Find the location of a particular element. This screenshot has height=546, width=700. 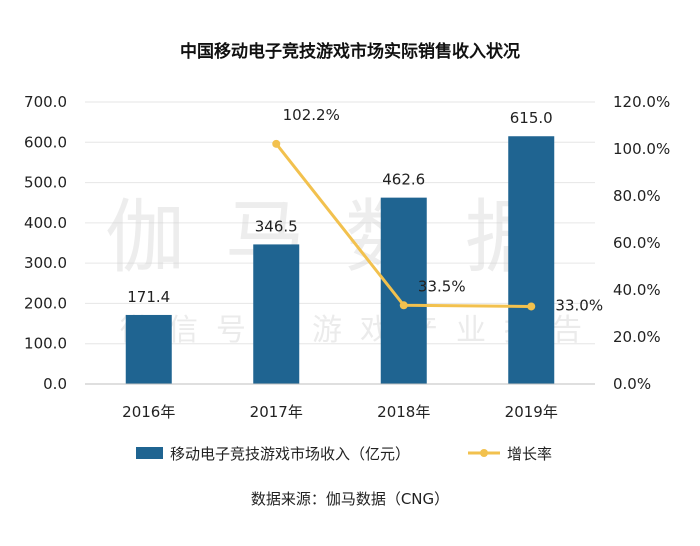

growth-value-label: 33.5% is located at coordinates (442, 286).